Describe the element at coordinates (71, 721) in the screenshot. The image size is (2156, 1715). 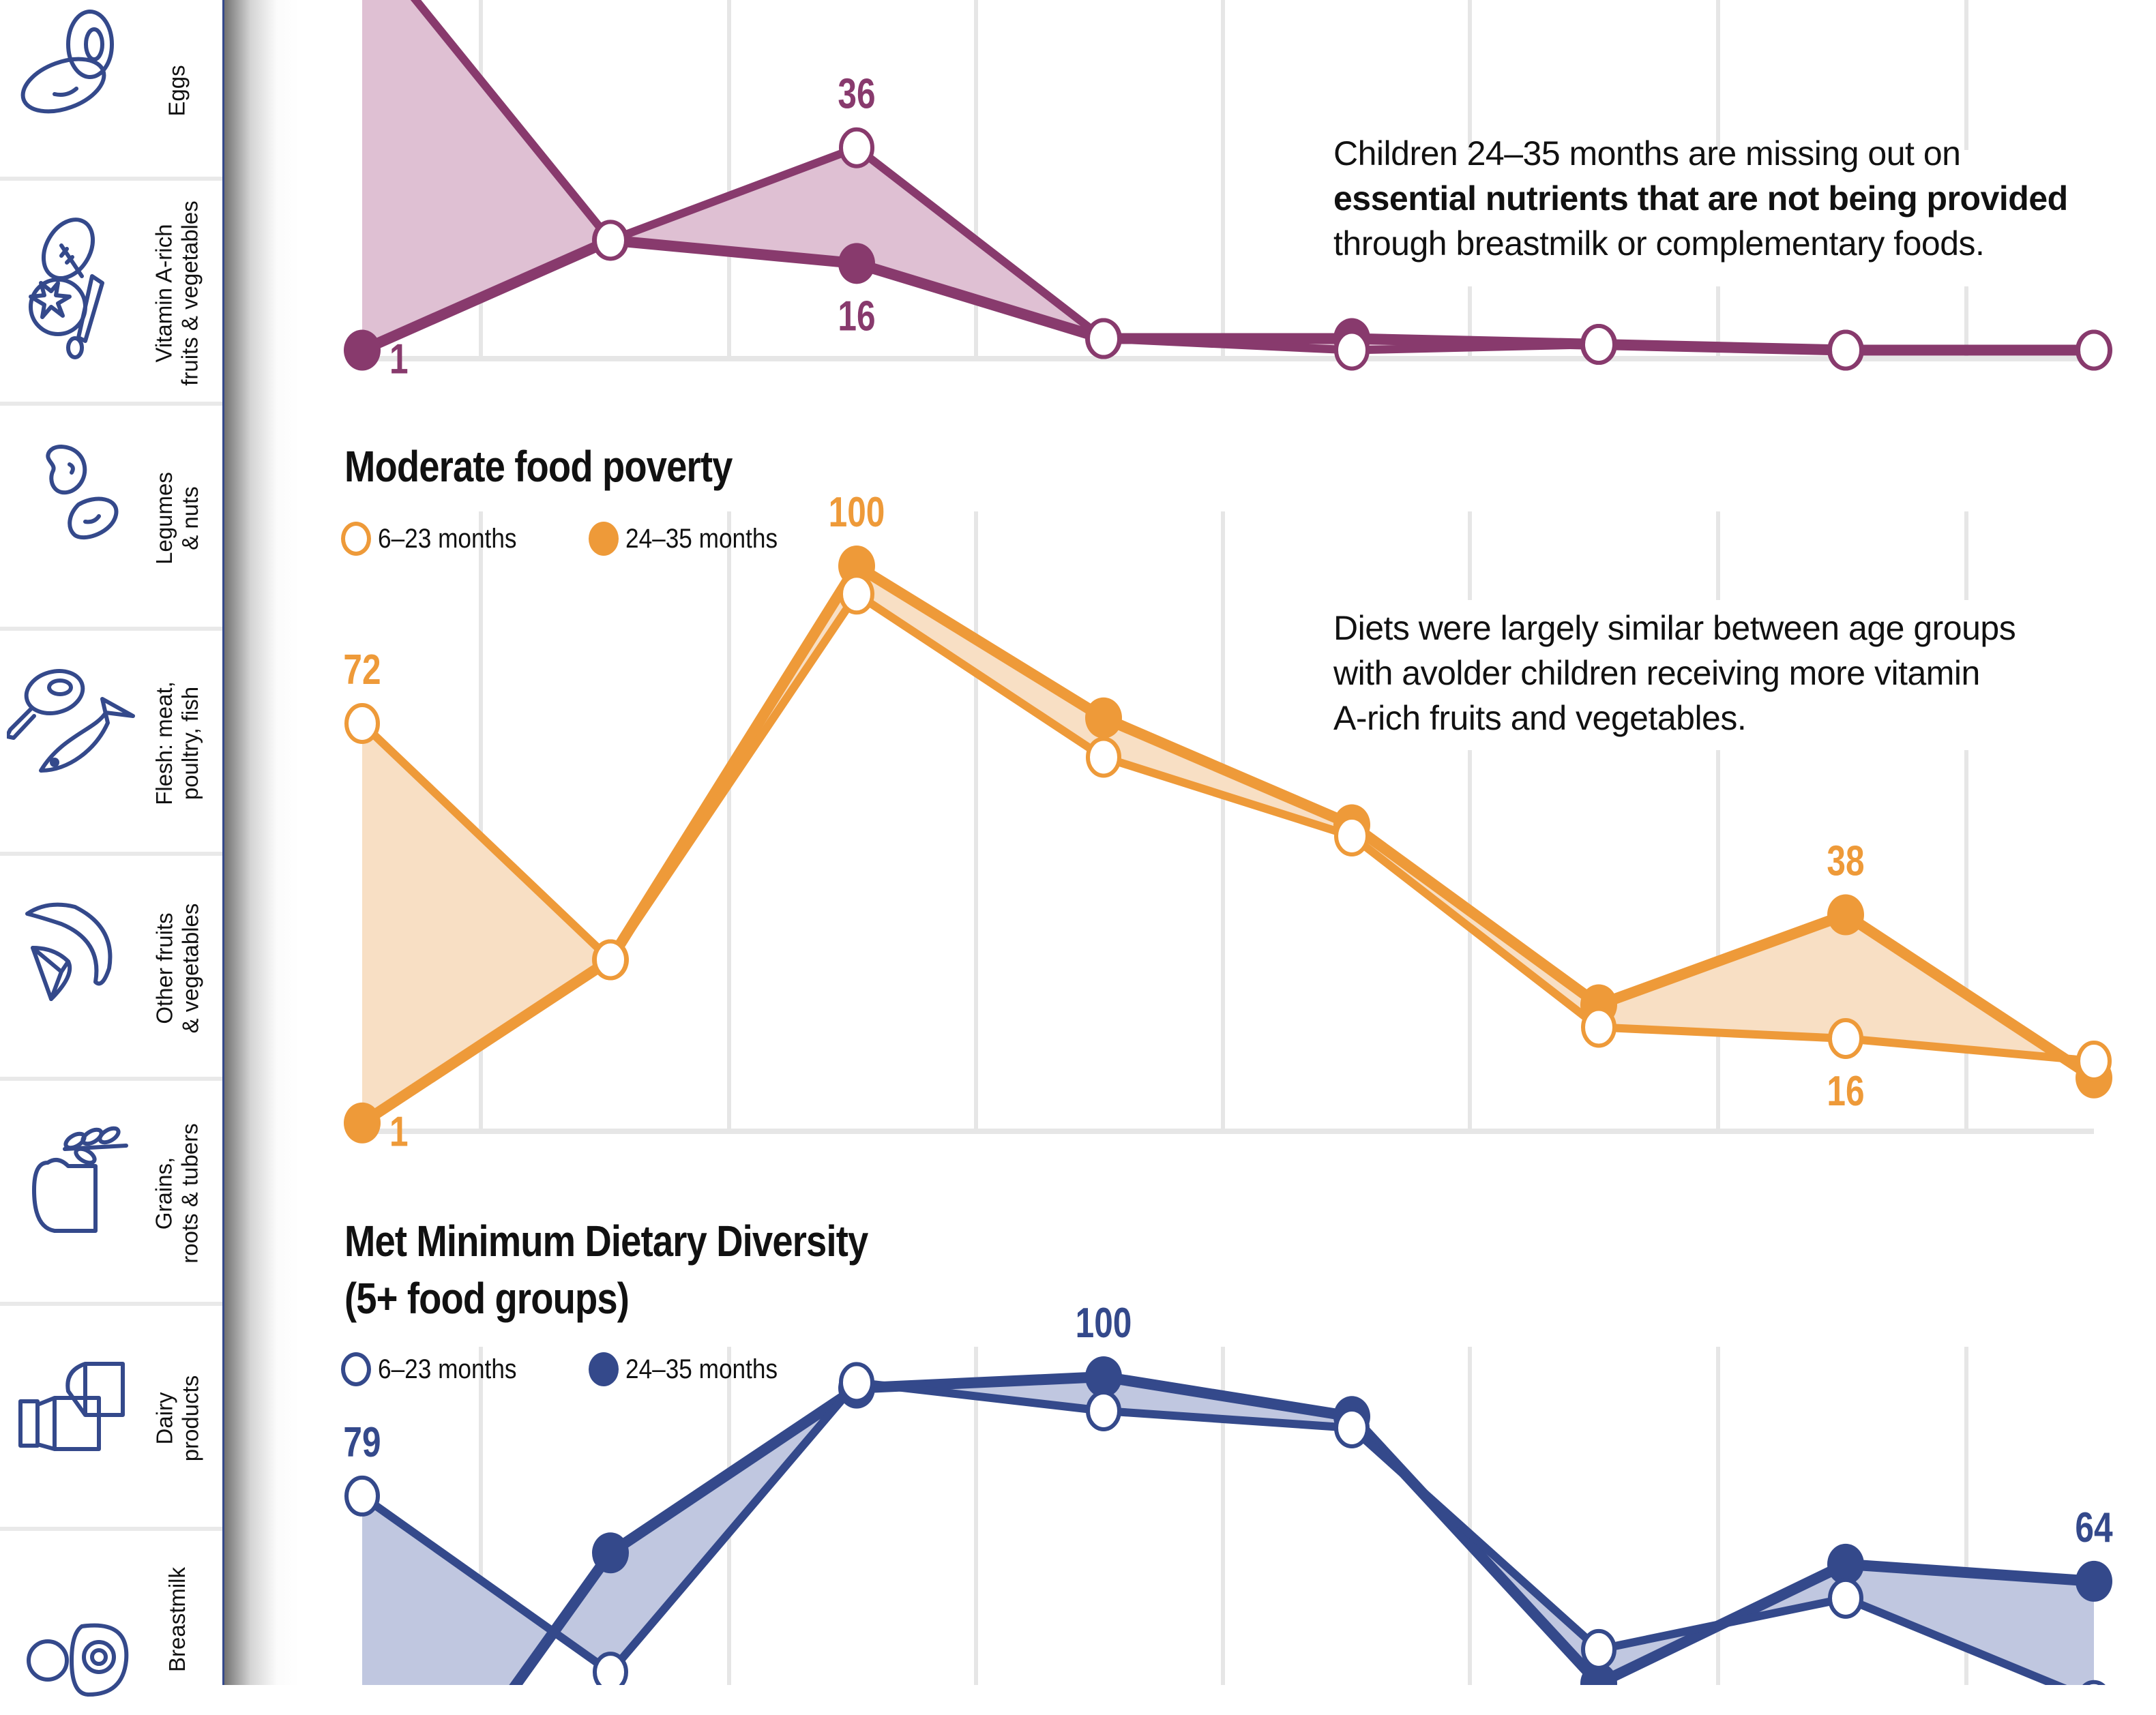
I see `meat-fish-icon` at that location.